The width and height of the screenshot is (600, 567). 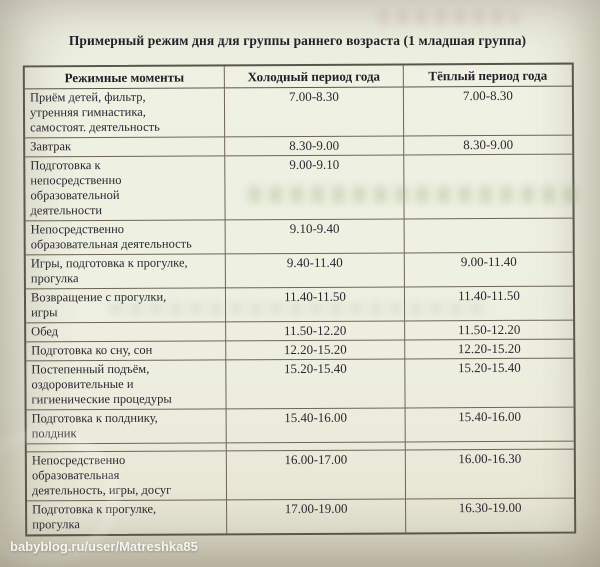 What do you see at coordinates (125, 272) in the screenshot?
I see `cell-moment: Игры, подготовка к прогулке, прогулка` at bounding box center [125, 272].